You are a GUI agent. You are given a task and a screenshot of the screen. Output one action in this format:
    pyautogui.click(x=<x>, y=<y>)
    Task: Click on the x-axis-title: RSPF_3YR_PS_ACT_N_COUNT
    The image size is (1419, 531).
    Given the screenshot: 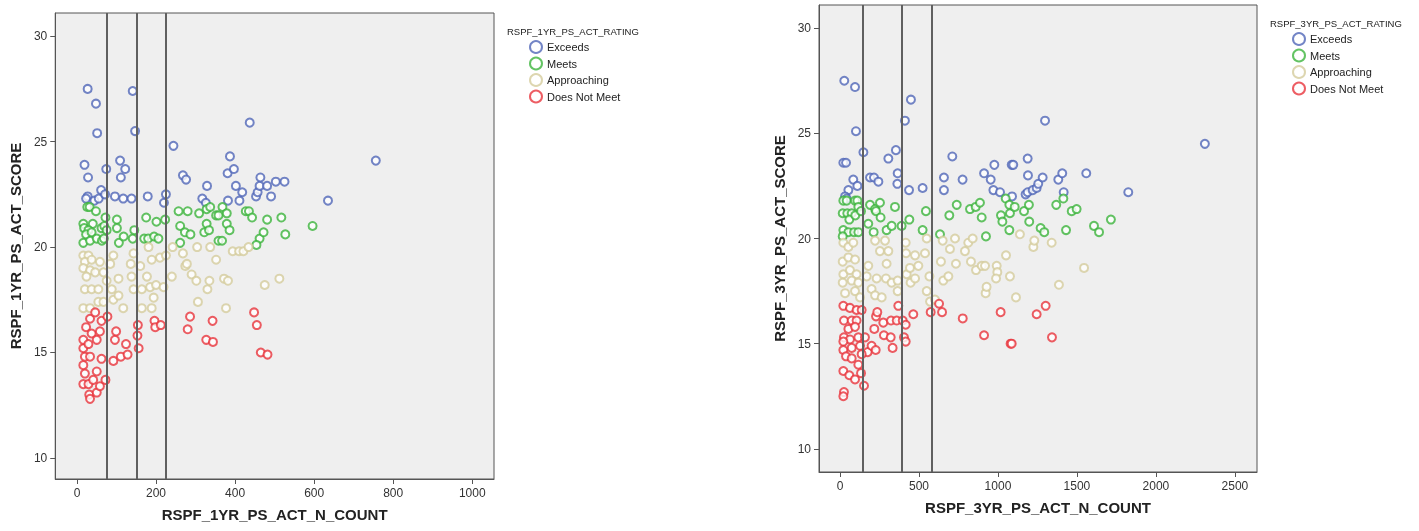 What is the action you would take?
    pyautogui.click(x=1038, y=507)
    